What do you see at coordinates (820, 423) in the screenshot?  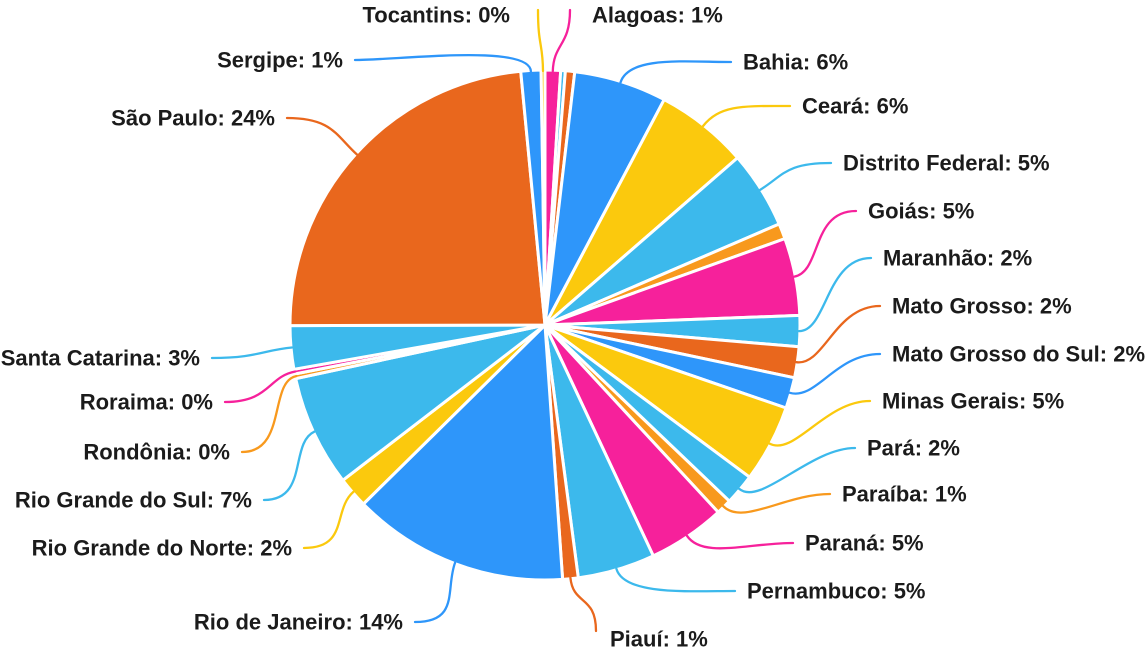 I see `leader-line-minas-gerais` at bounding box center [820, 423].